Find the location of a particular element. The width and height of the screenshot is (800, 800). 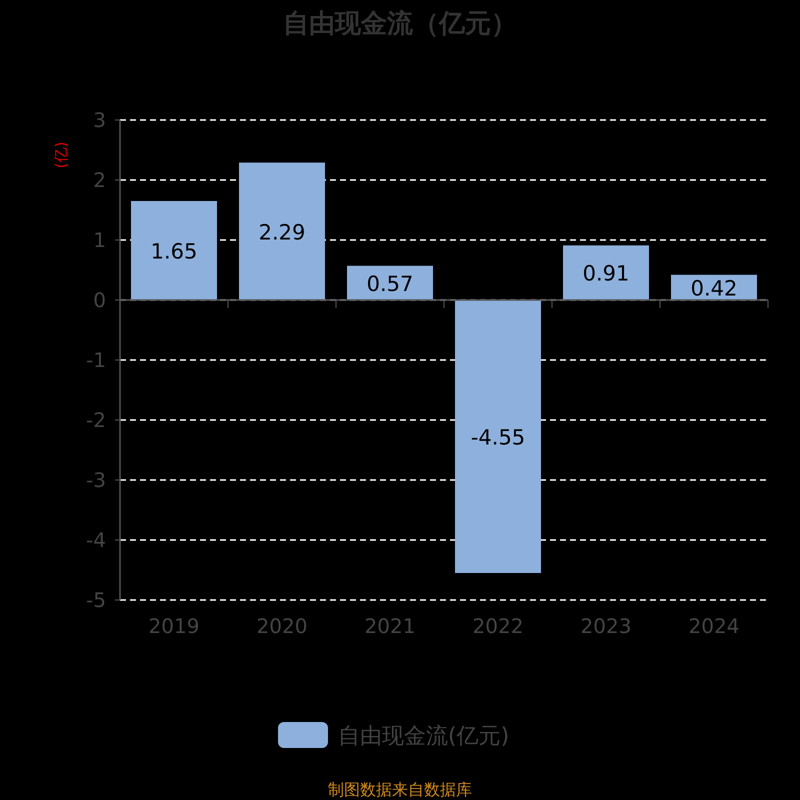

y-tick-label: -3 is located at coordinates (96, 480).